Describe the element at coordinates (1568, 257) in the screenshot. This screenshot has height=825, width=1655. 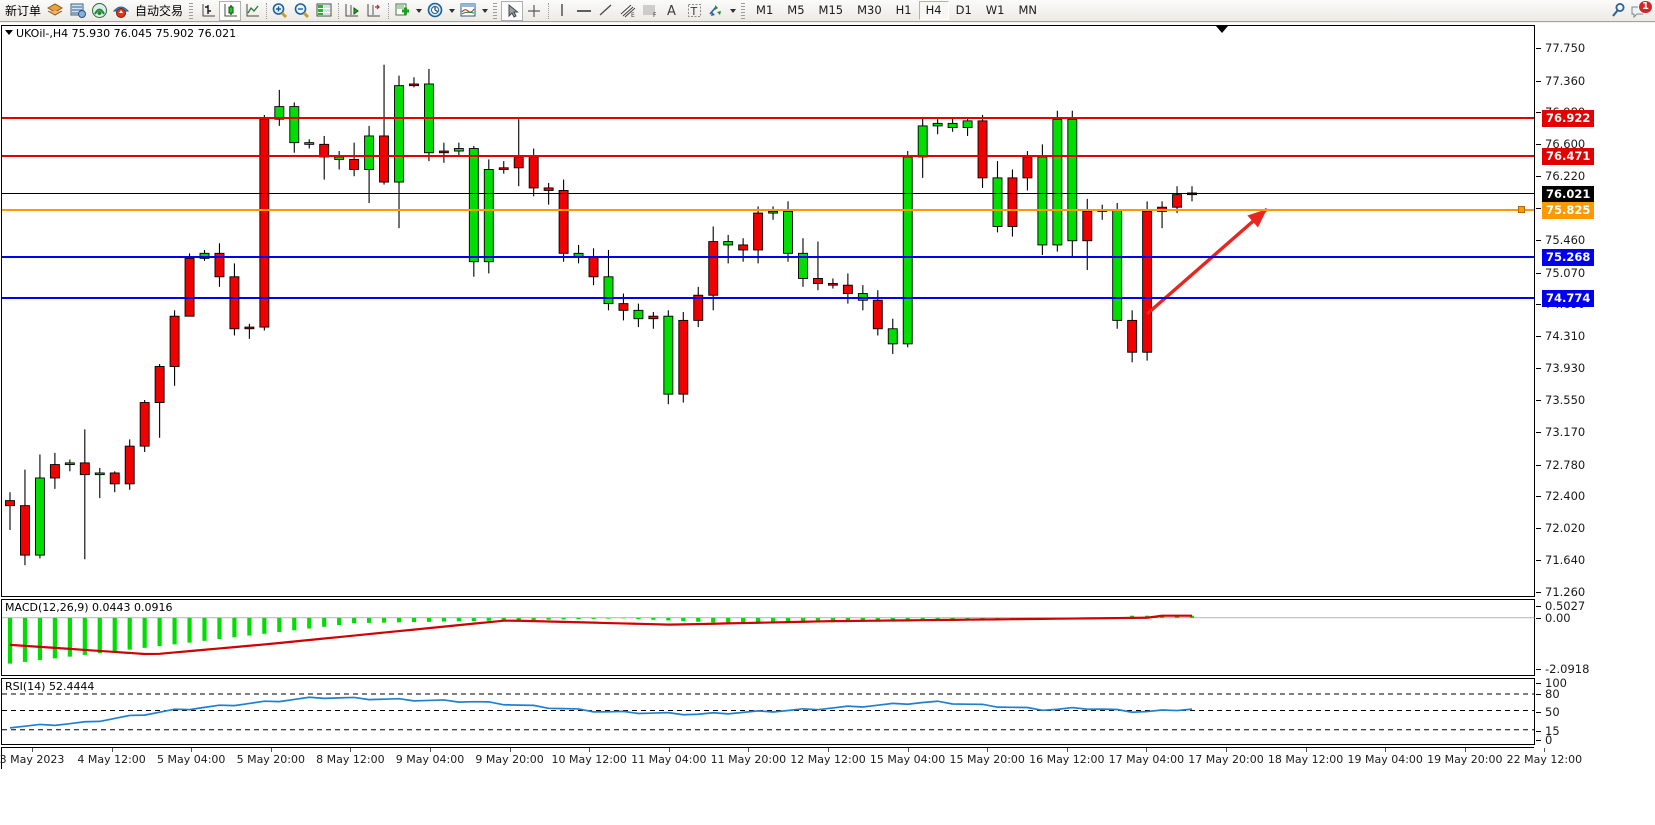
I see `support-level-1-label: 75.268` at that location.